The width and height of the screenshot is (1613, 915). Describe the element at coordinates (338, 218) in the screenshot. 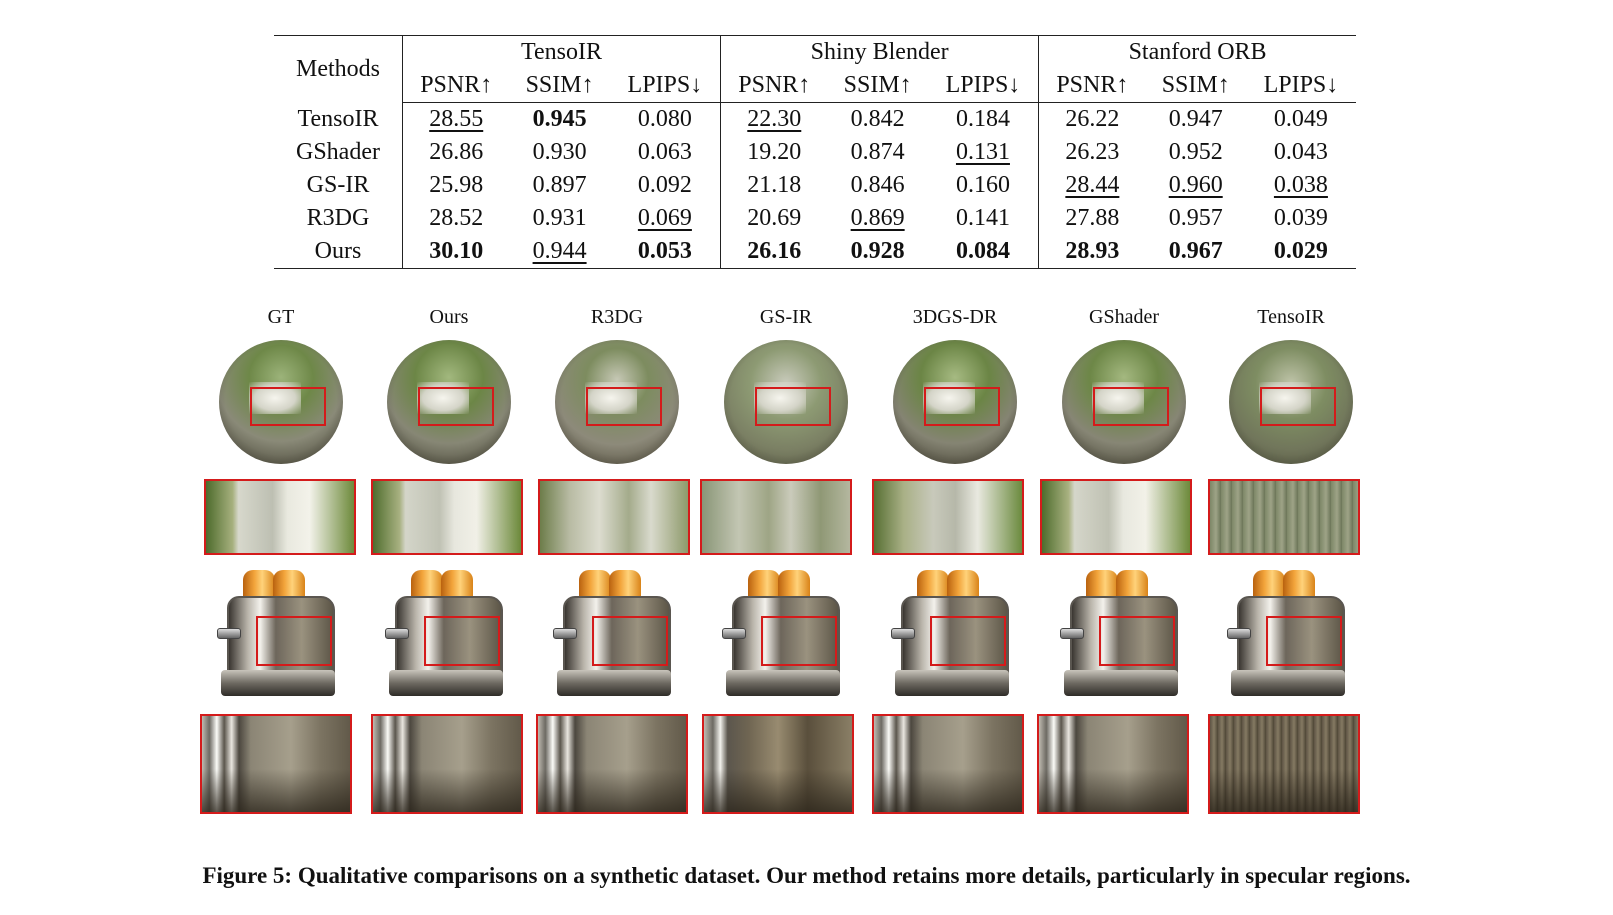

I see `method-name-cell: R3DG` at that location.